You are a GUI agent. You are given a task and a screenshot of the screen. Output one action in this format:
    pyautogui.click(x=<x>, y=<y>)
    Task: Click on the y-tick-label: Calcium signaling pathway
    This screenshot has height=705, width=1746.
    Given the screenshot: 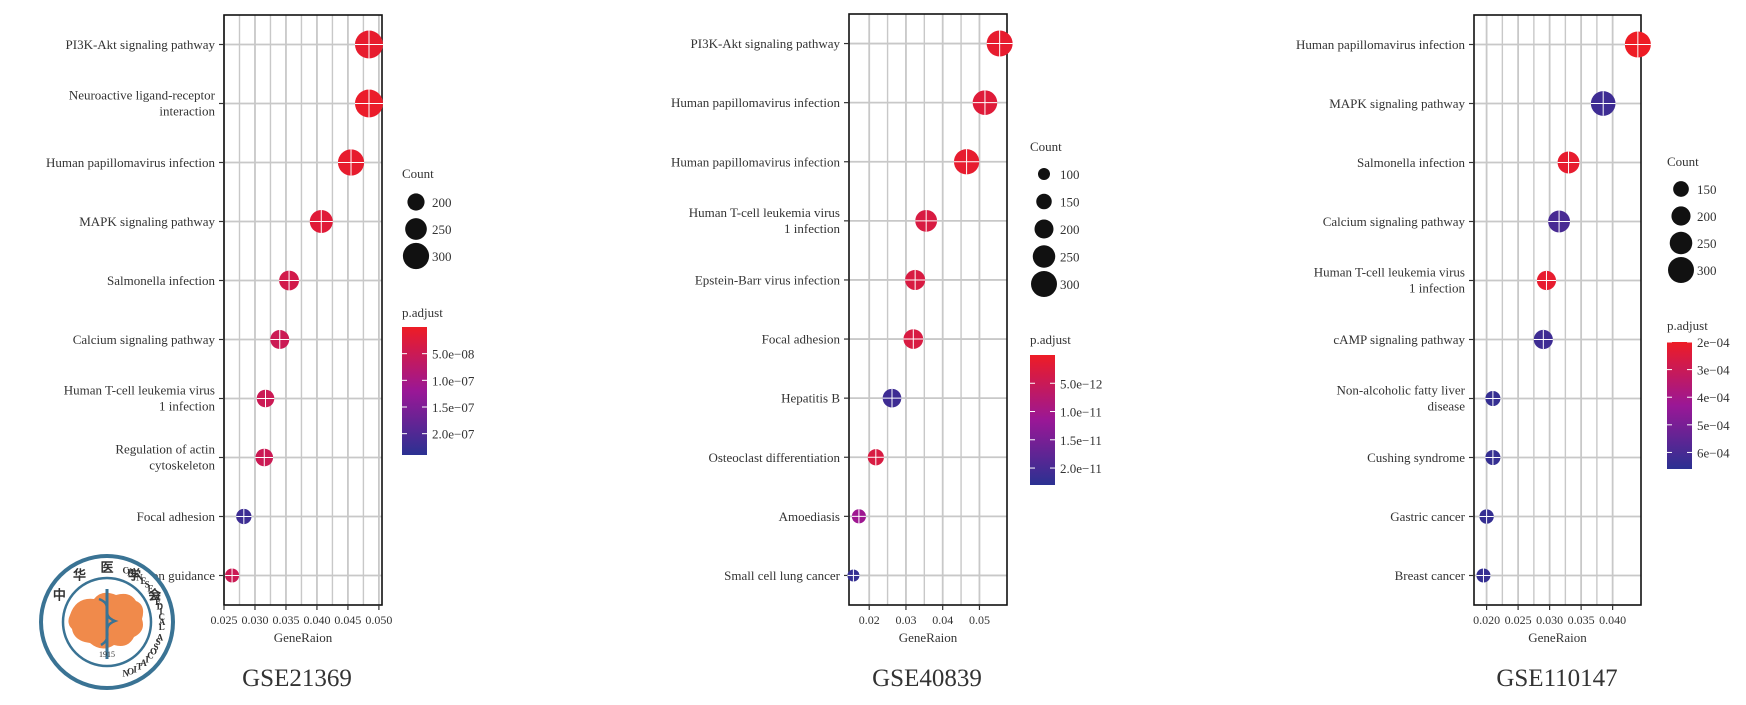 What is the action you would take?
    pyautogui.click(x=1394, y=221)
    